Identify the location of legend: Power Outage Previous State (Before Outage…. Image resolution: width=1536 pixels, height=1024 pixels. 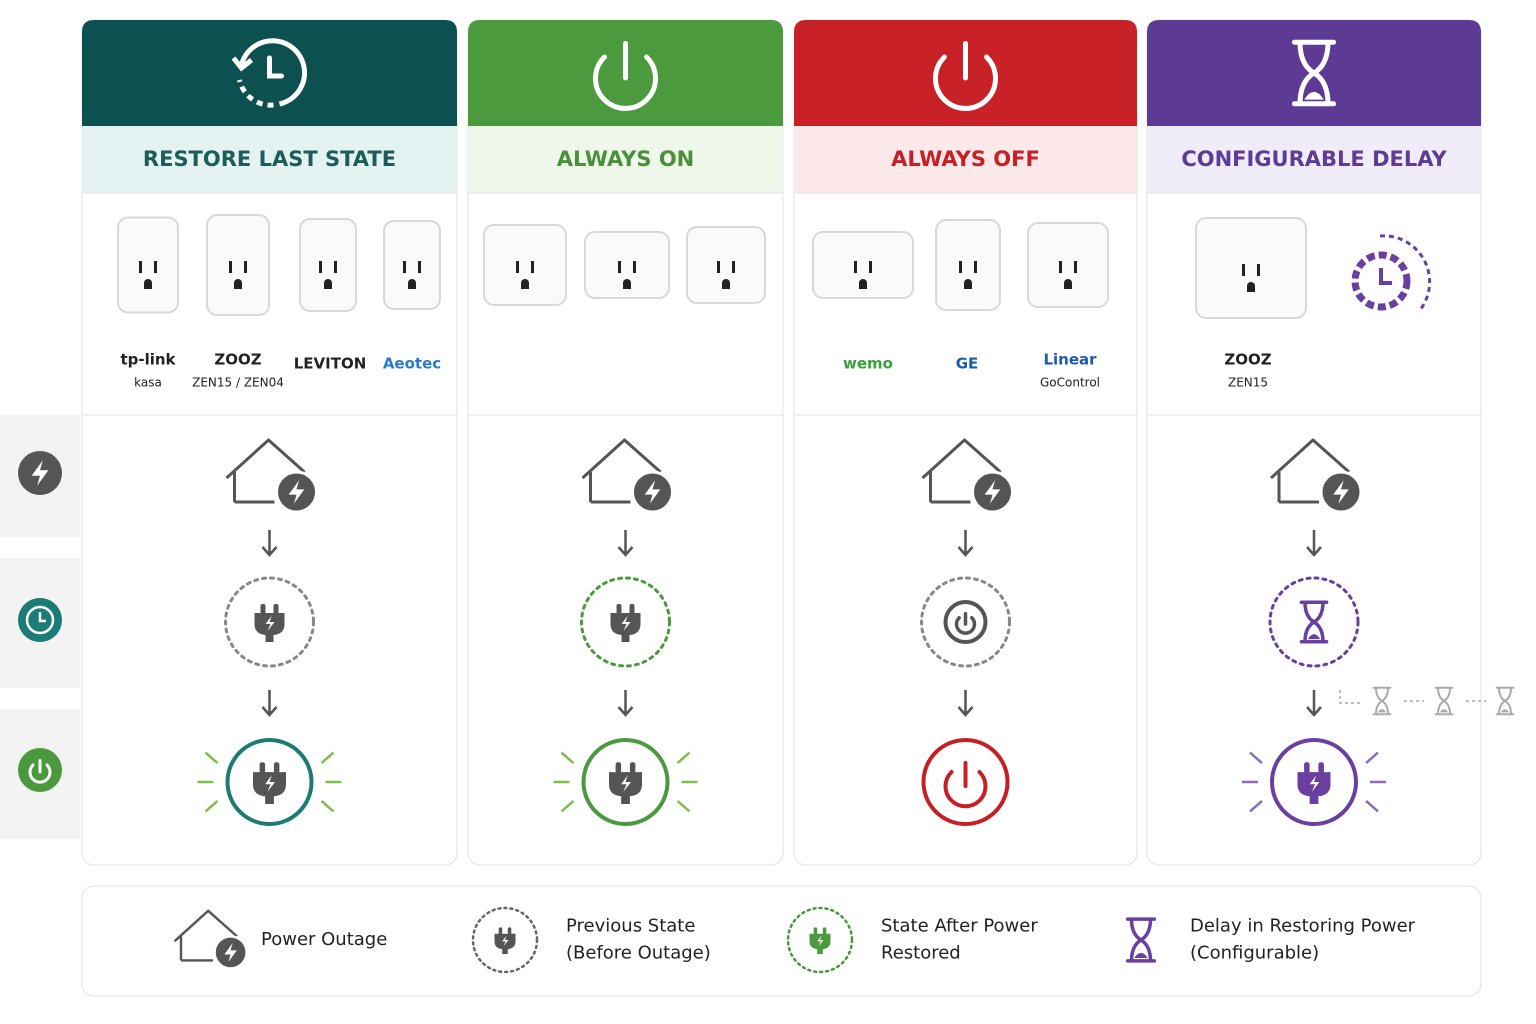
(794, 940).